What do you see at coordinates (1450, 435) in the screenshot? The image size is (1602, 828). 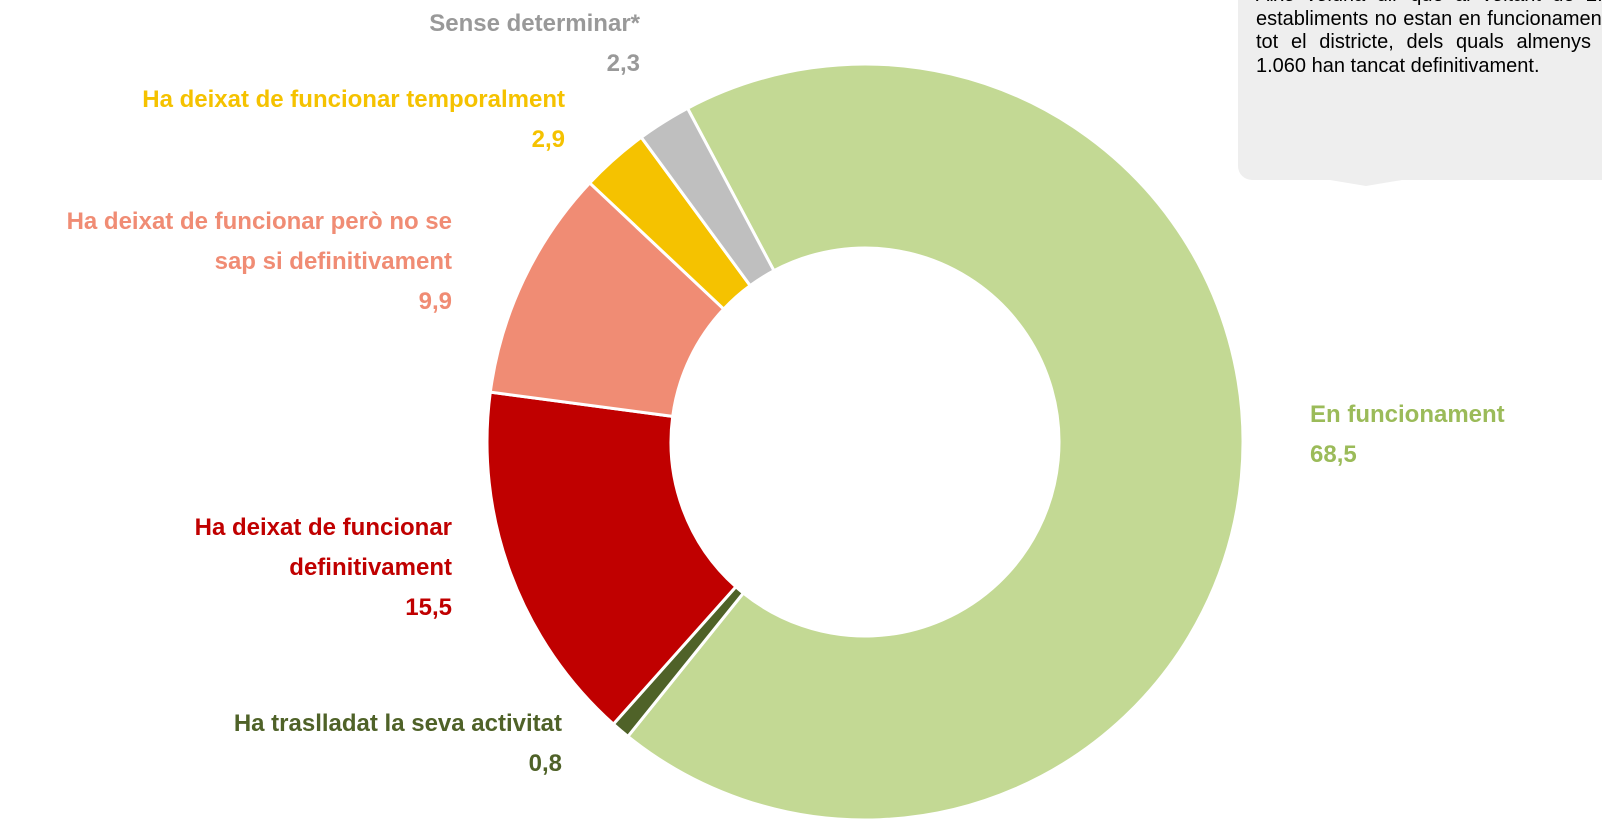 I see `segment-label: En funcionament 68,5` at bounding box center [1450, 435].